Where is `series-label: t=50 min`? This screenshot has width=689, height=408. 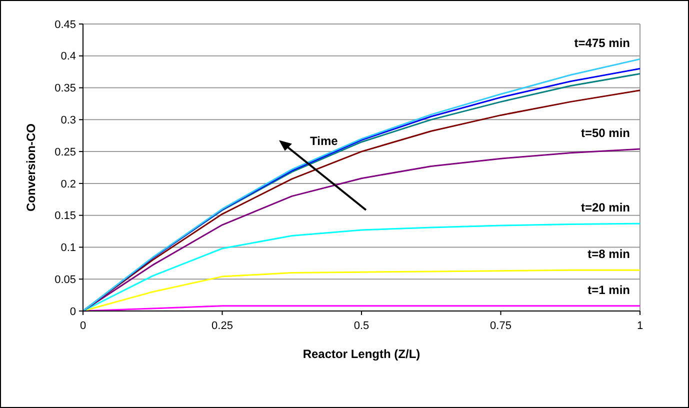 series-label: t=50 min is located at coordinates (605, 133).